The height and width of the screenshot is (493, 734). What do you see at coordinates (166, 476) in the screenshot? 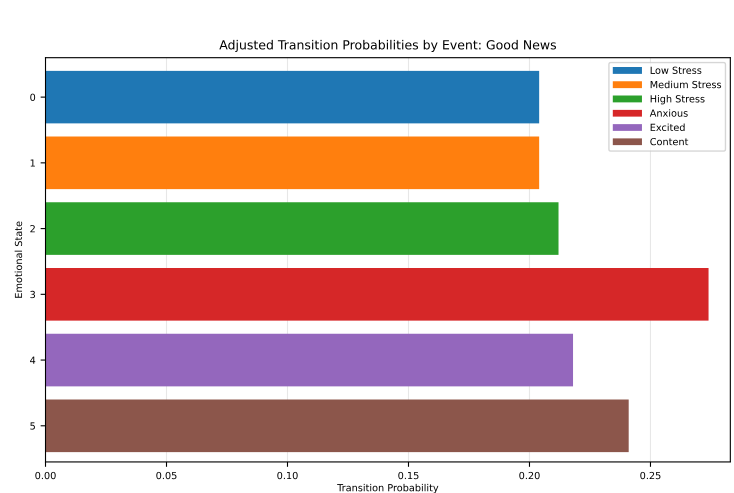
I see `x-tick-label: 0.05` at bounding box center [166, 476].